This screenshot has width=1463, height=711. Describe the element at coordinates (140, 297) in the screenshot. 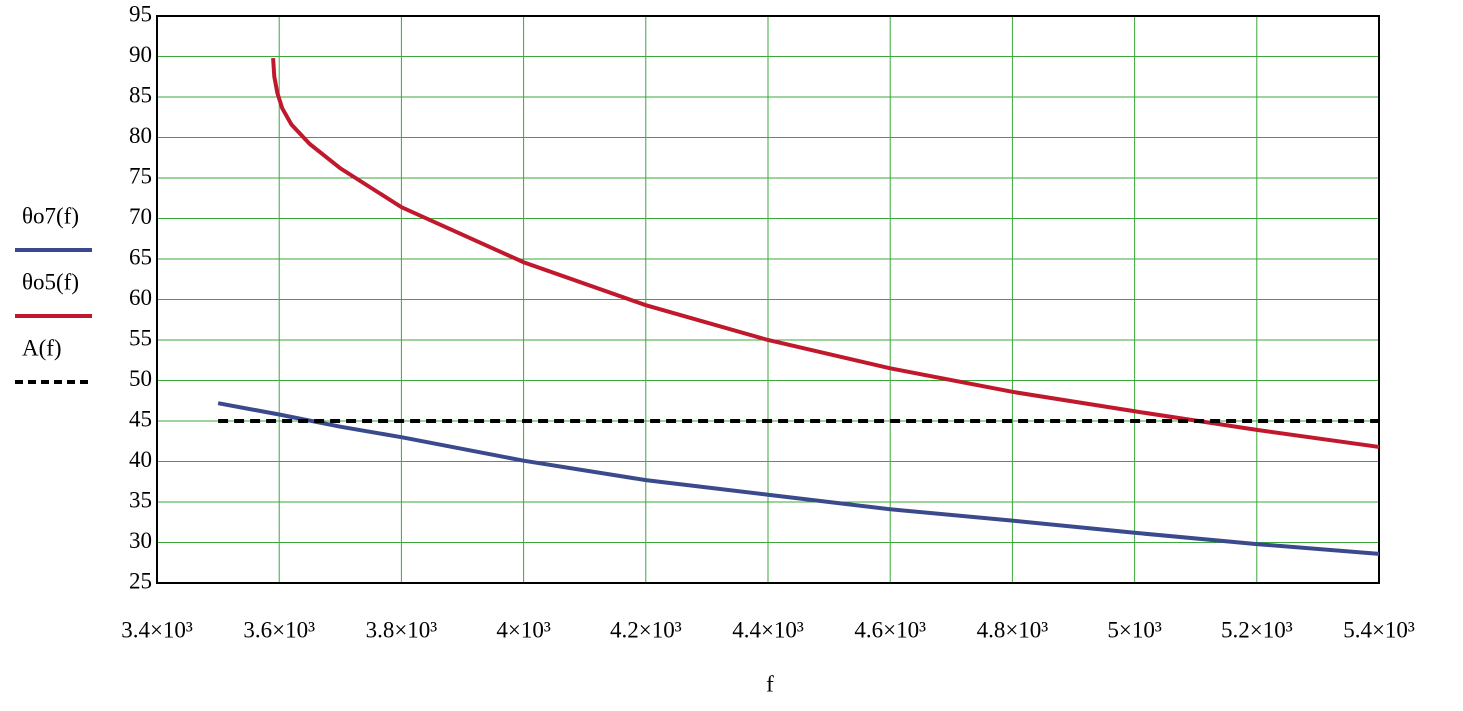

I see `y-tick-label: 60` at that location.